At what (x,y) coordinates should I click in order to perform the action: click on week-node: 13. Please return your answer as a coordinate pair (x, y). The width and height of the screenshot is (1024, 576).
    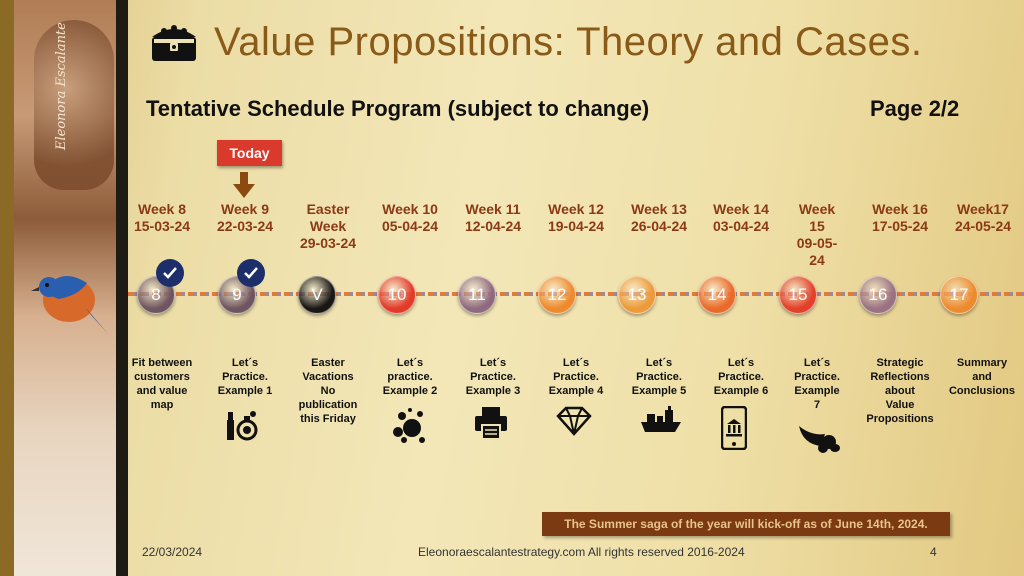
    Looking at the image, I should click on (637, 295).